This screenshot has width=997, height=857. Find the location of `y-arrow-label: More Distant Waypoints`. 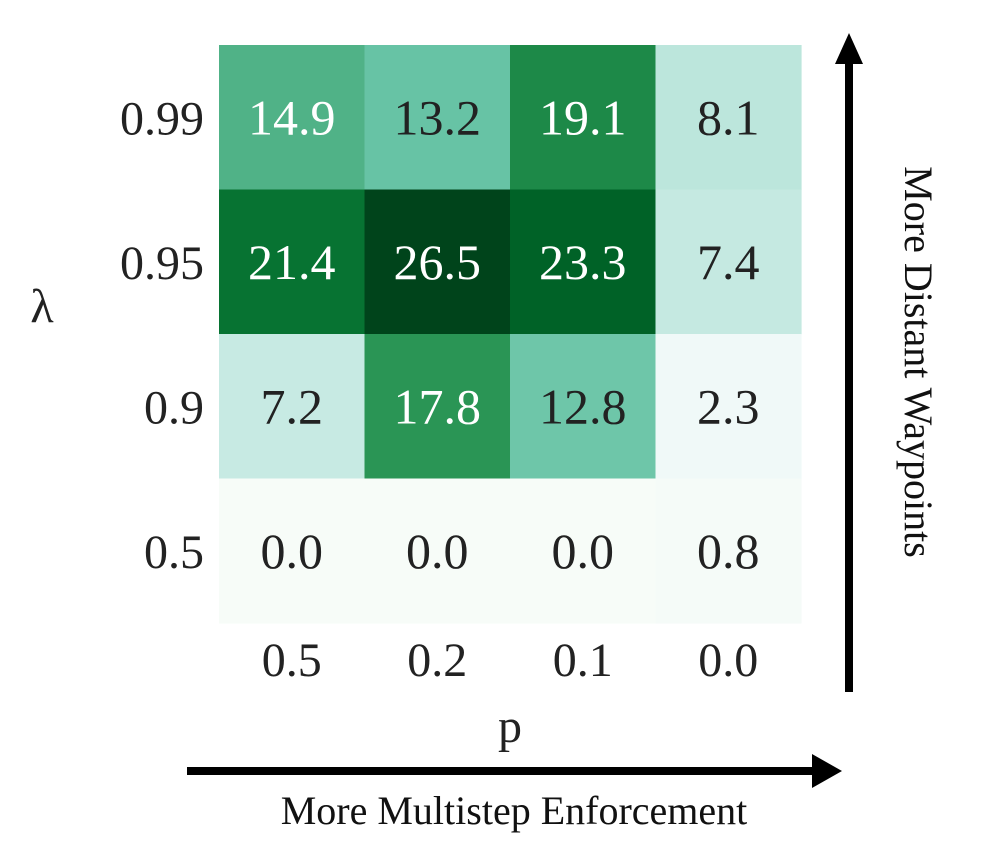

y-arrow-label: More Distant Waypoints is located at coordinates (918, 362).